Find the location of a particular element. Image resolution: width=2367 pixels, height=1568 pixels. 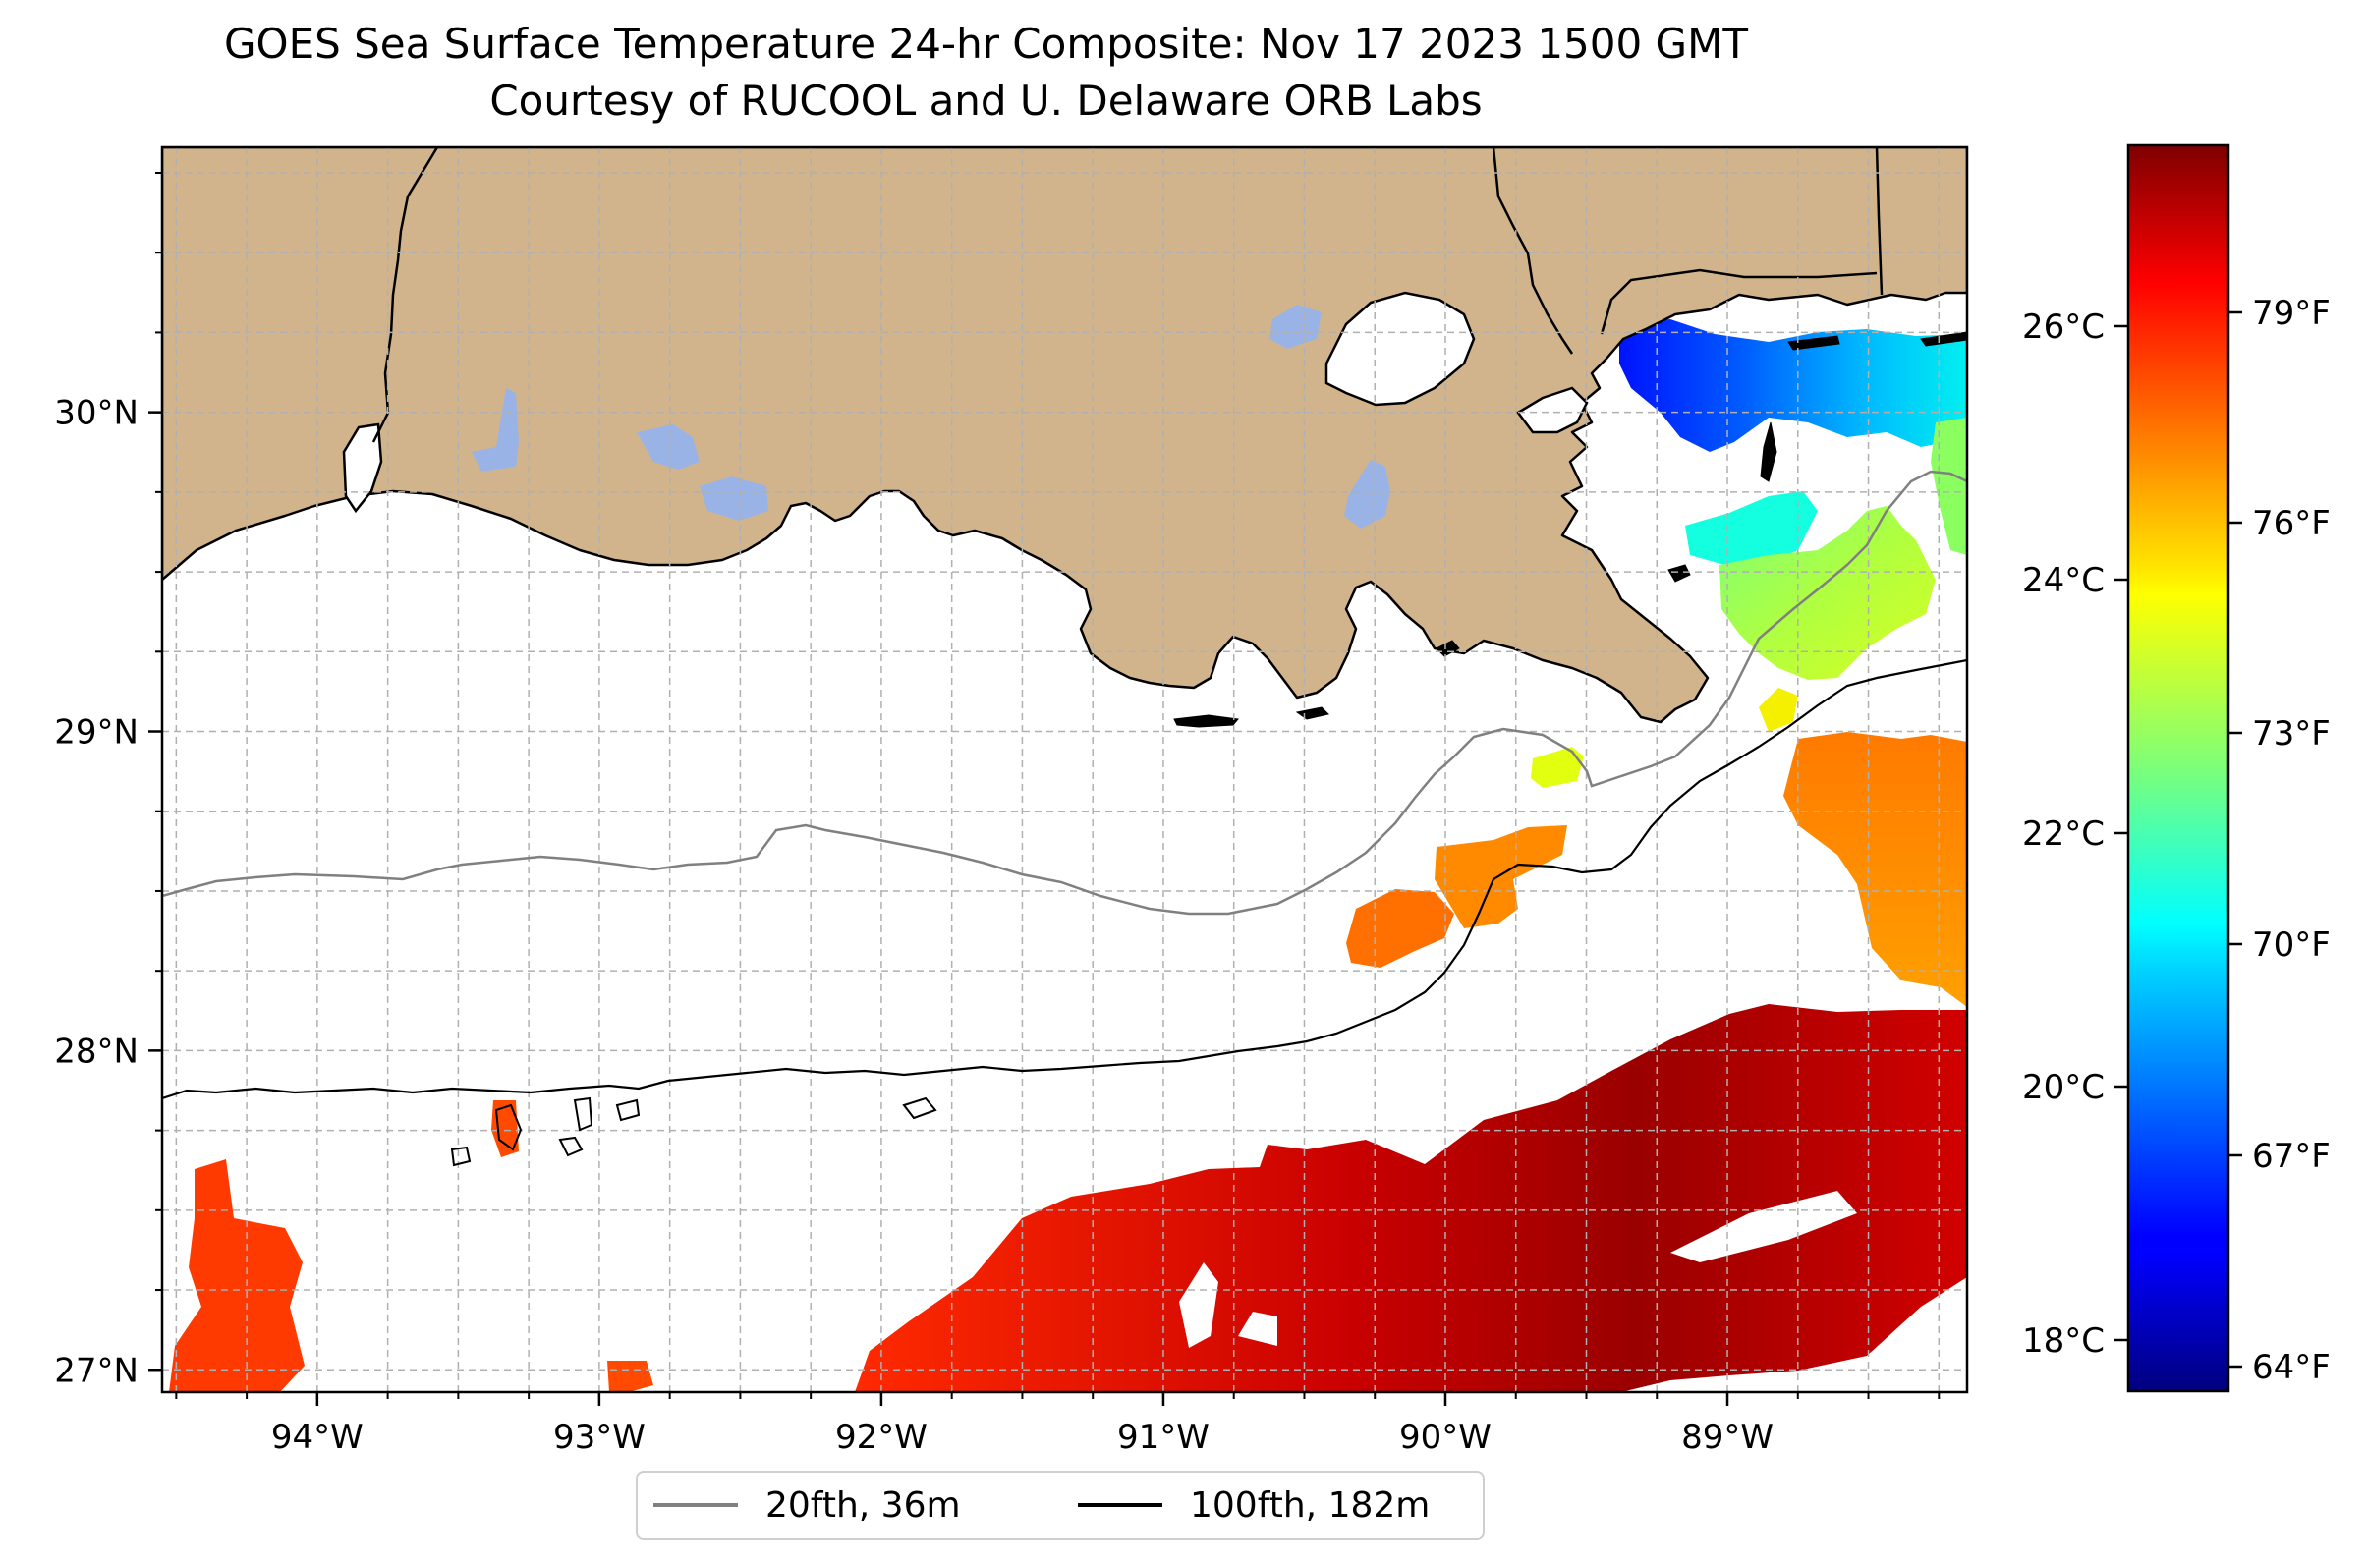

colorbar-fahrenheit-label: 76°F is located at coordinates (2291, 523).